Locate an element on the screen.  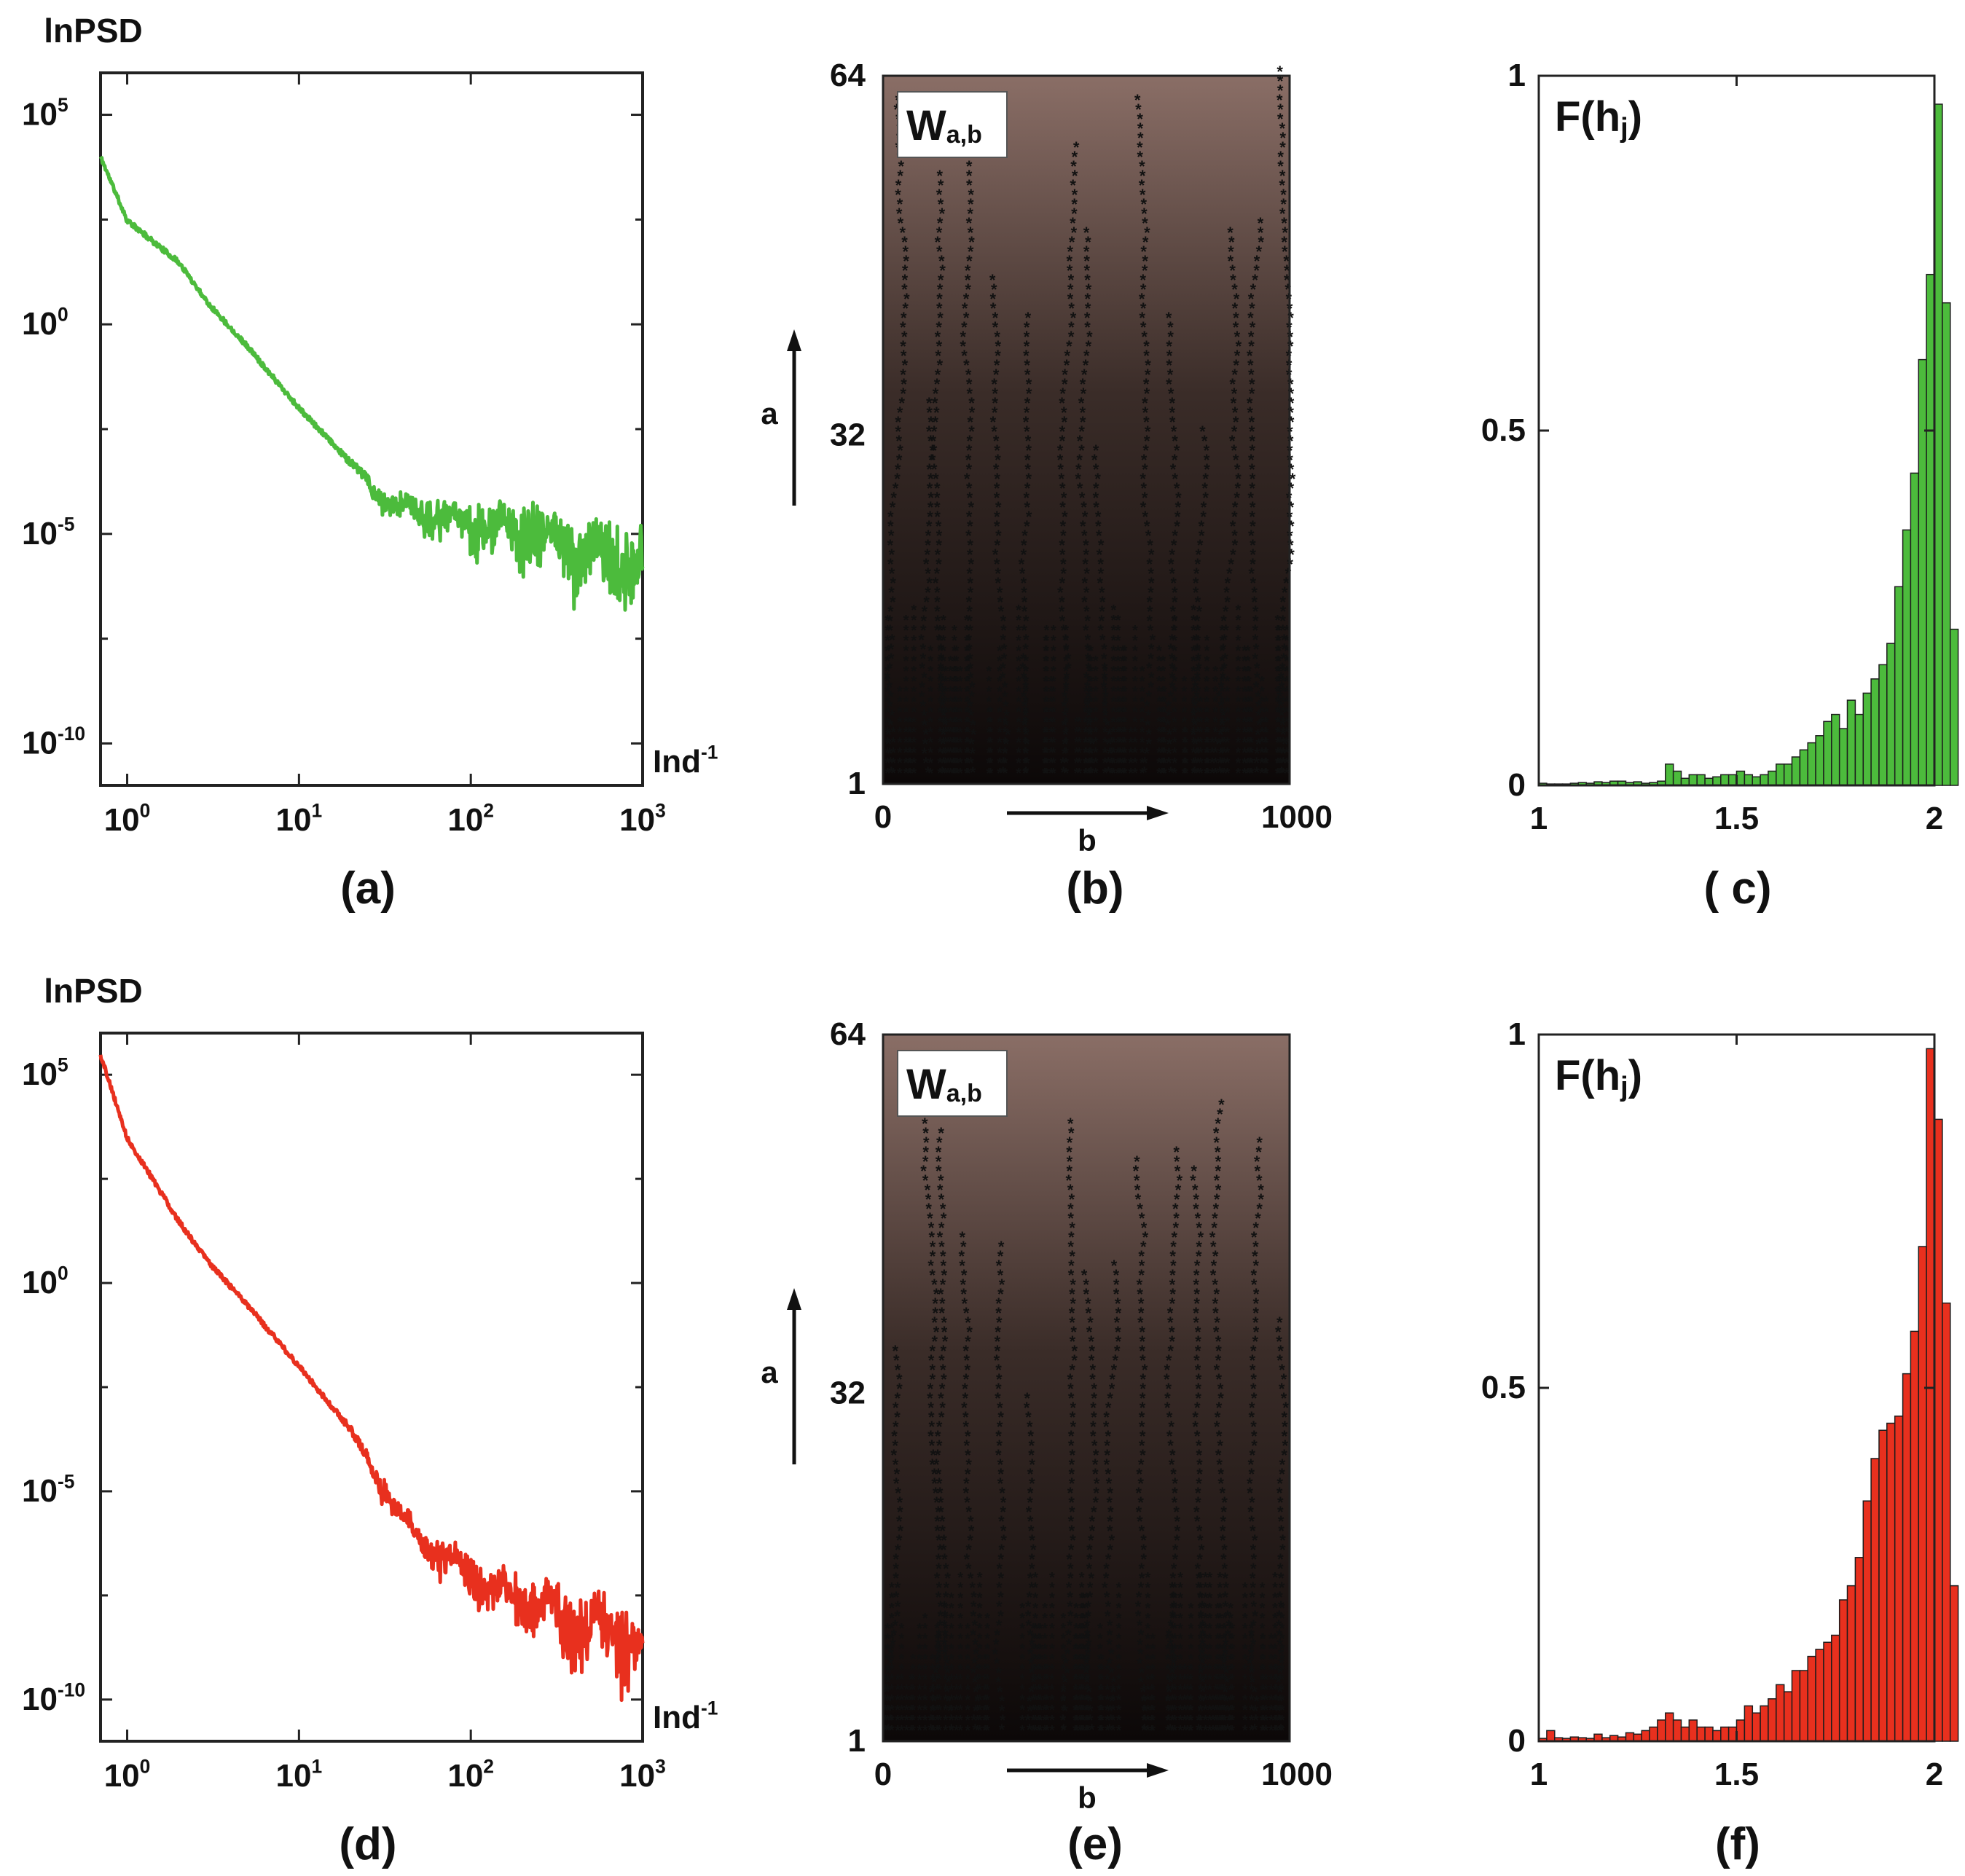
panel-label-b: (b) is located at coordinates (1094, 888).